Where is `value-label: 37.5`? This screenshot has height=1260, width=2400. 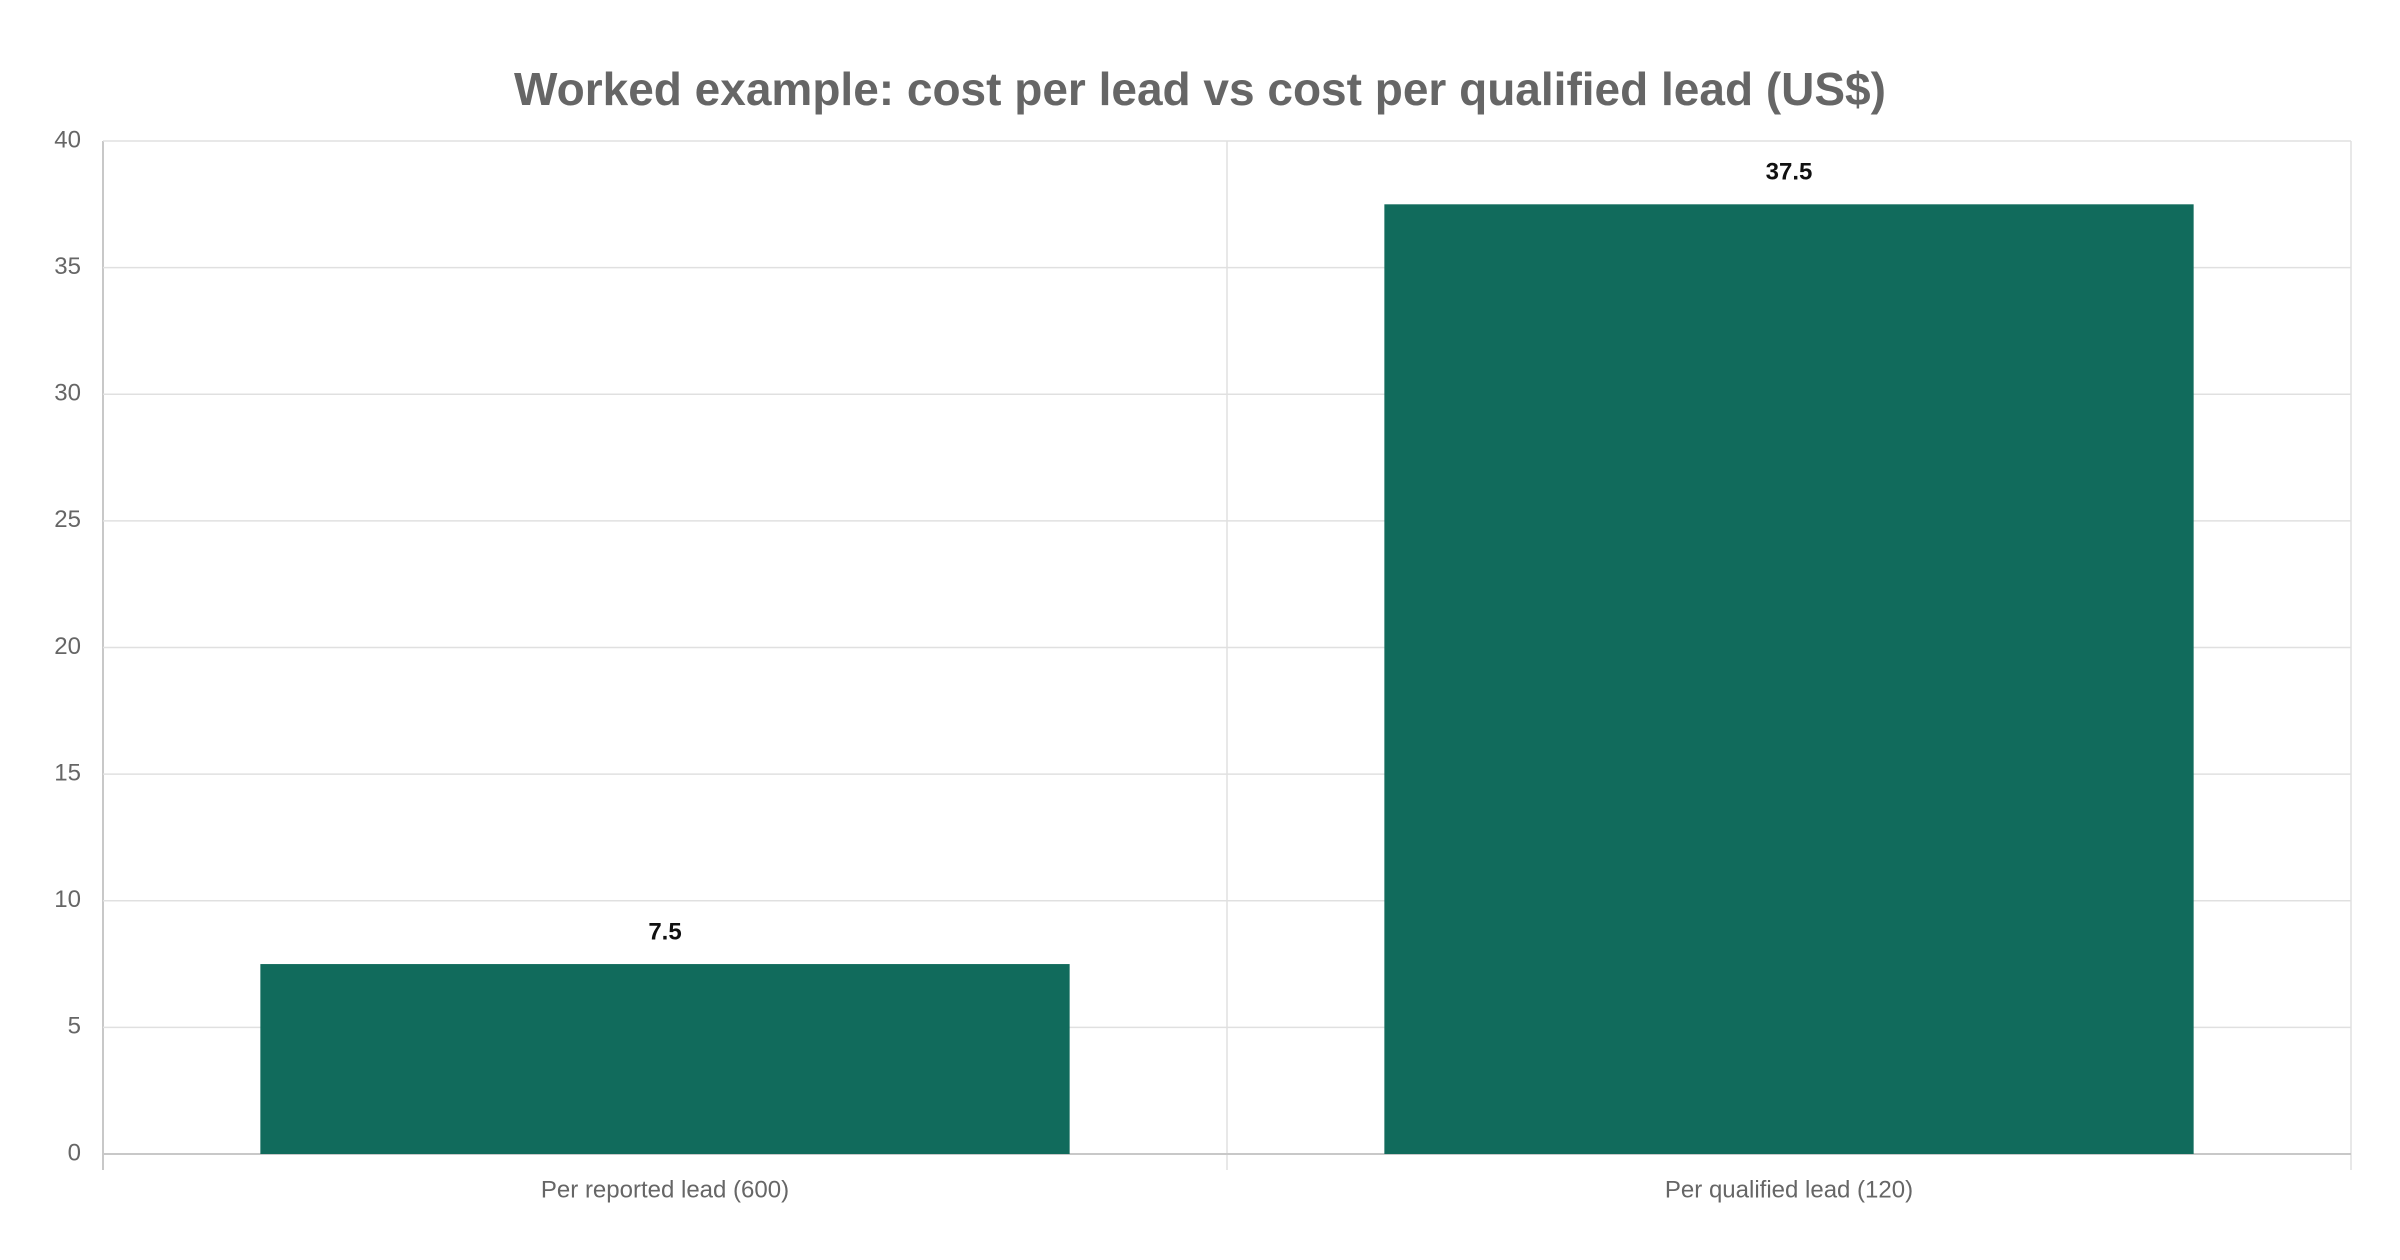
value-label: 37.5 is located at coordinates (1789, 172).